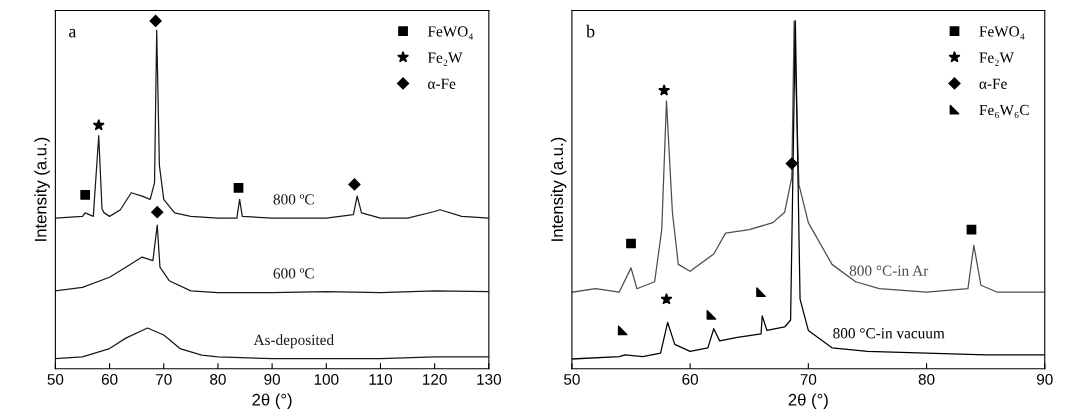 This screenshot has width=1065, height=419. I want to click on x-tick-label: 120, so click(435, 379).